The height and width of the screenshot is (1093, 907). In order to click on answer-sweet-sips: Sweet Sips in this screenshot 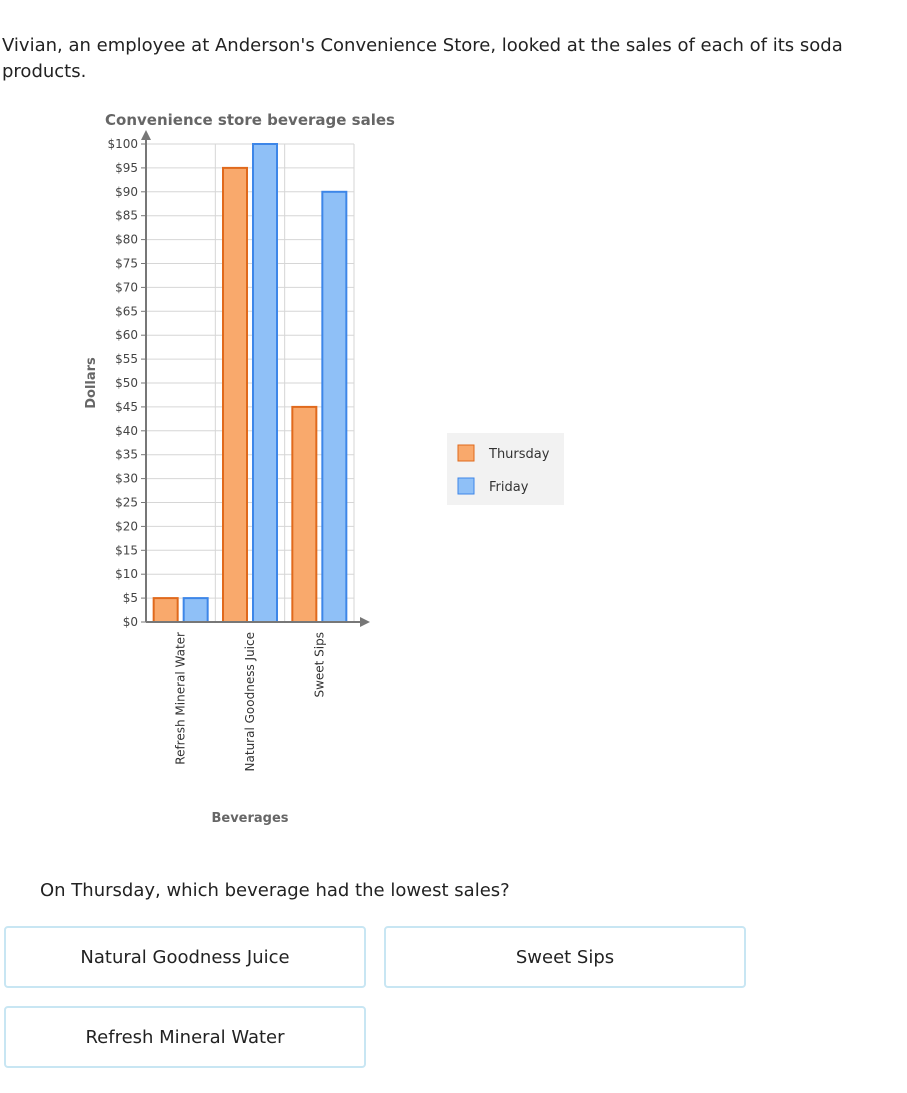, I will do `click(565, 957)`.